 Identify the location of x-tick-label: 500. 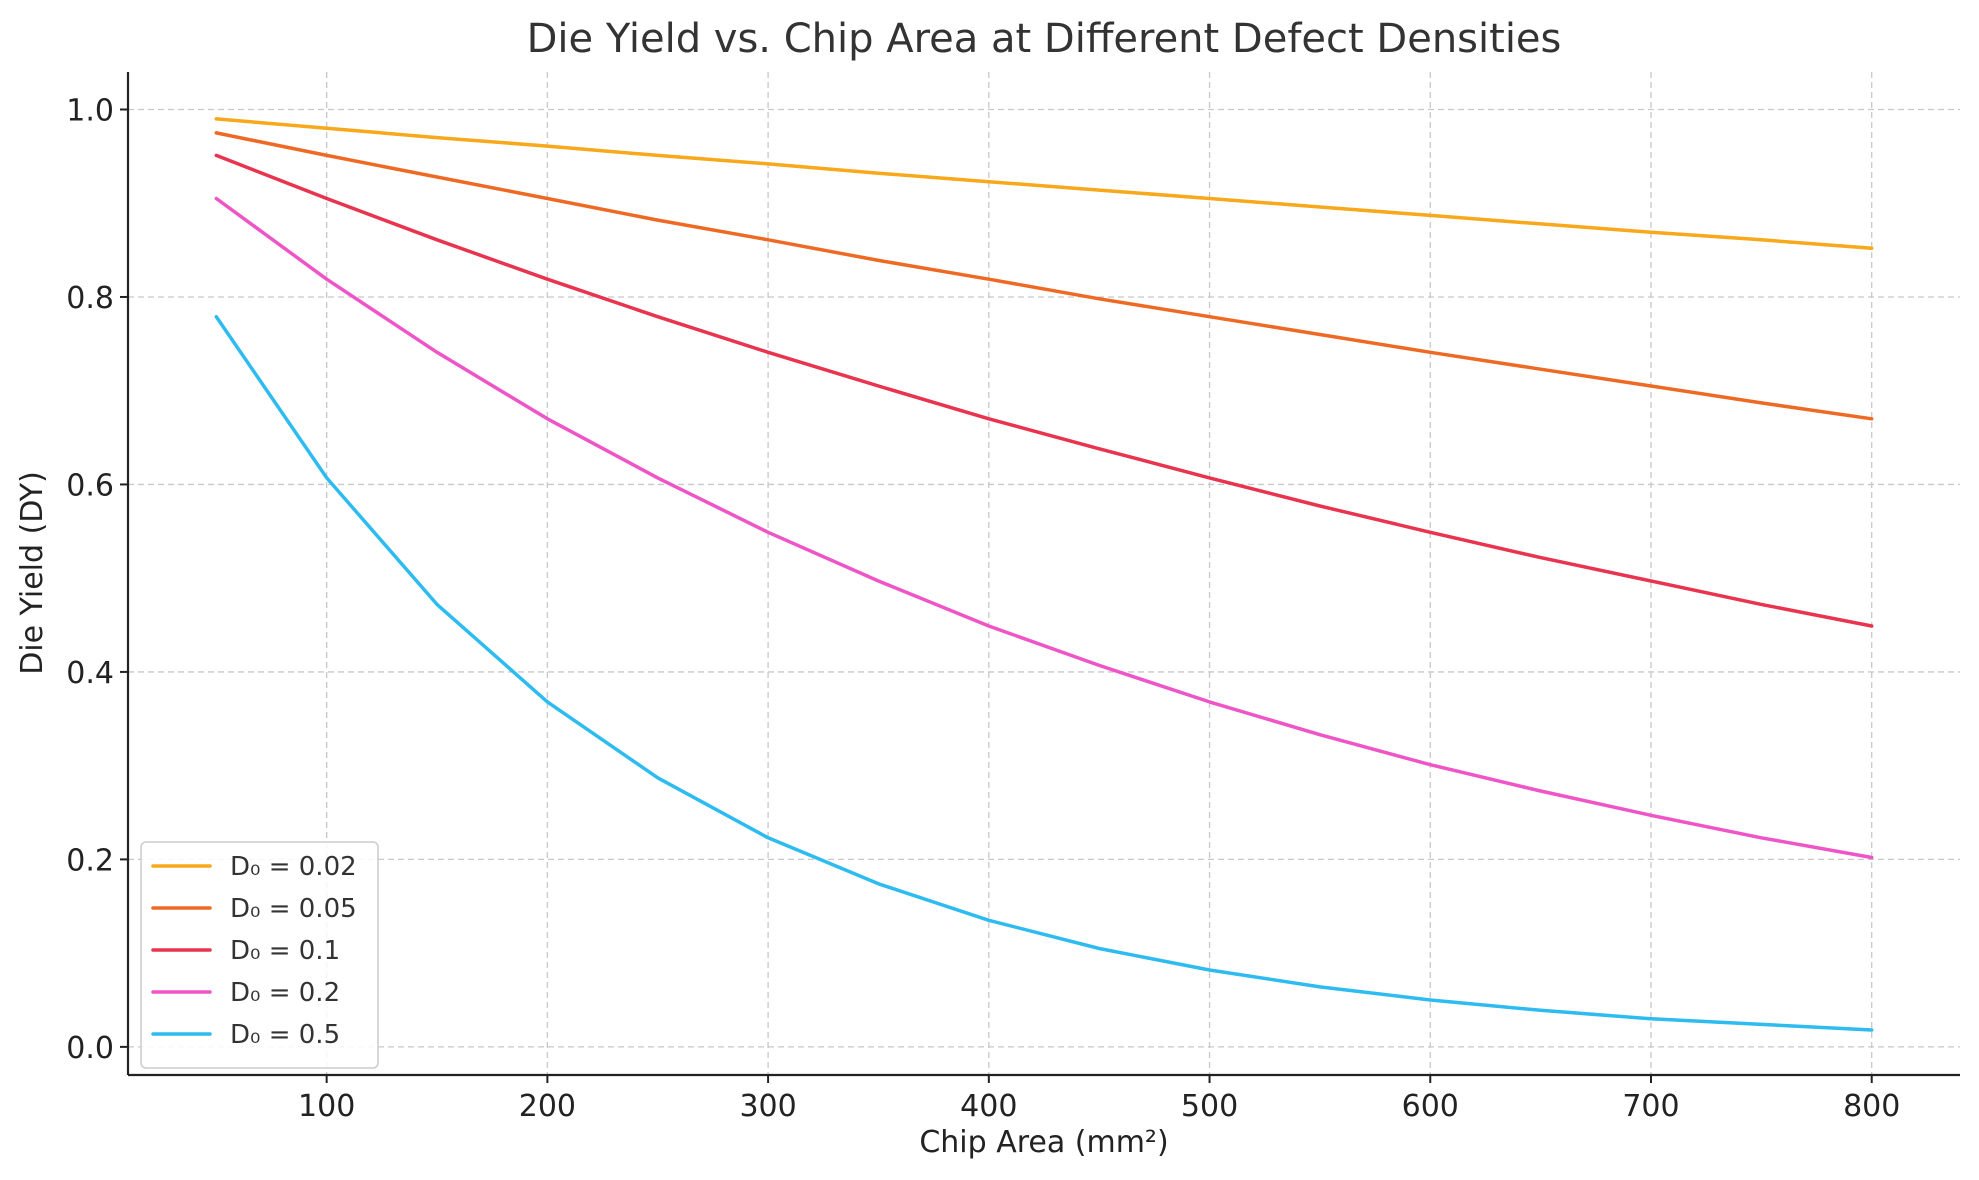
(1209, 1106).